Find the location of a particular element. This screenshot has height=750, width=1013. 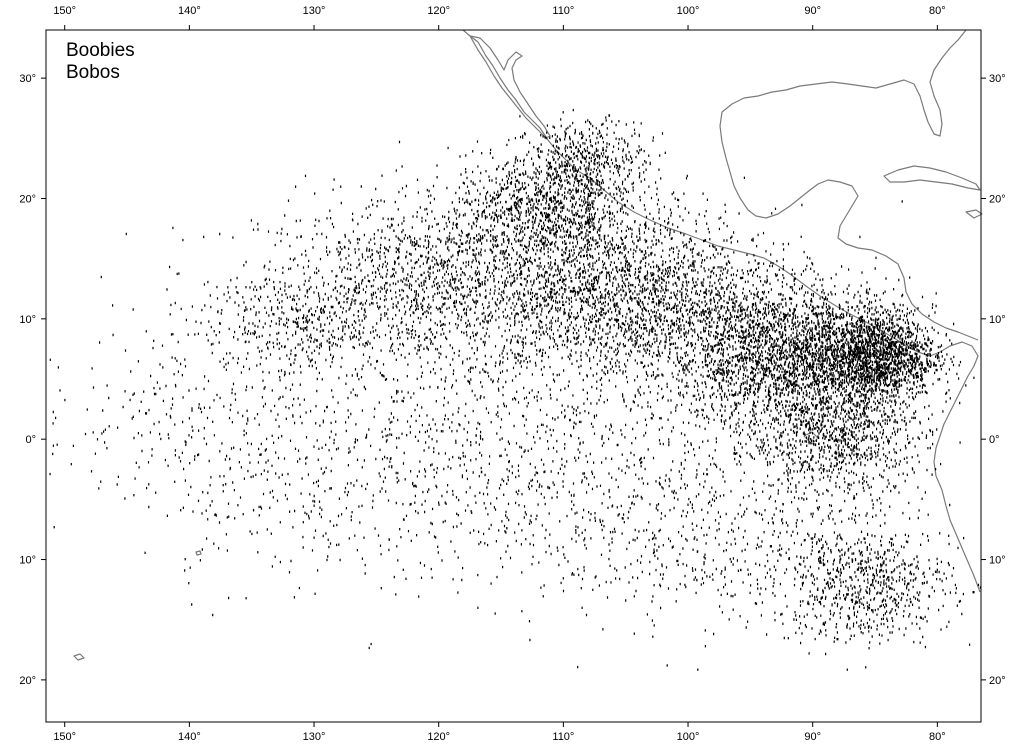

coast-gulf-north is located at coordinates (844, 83).